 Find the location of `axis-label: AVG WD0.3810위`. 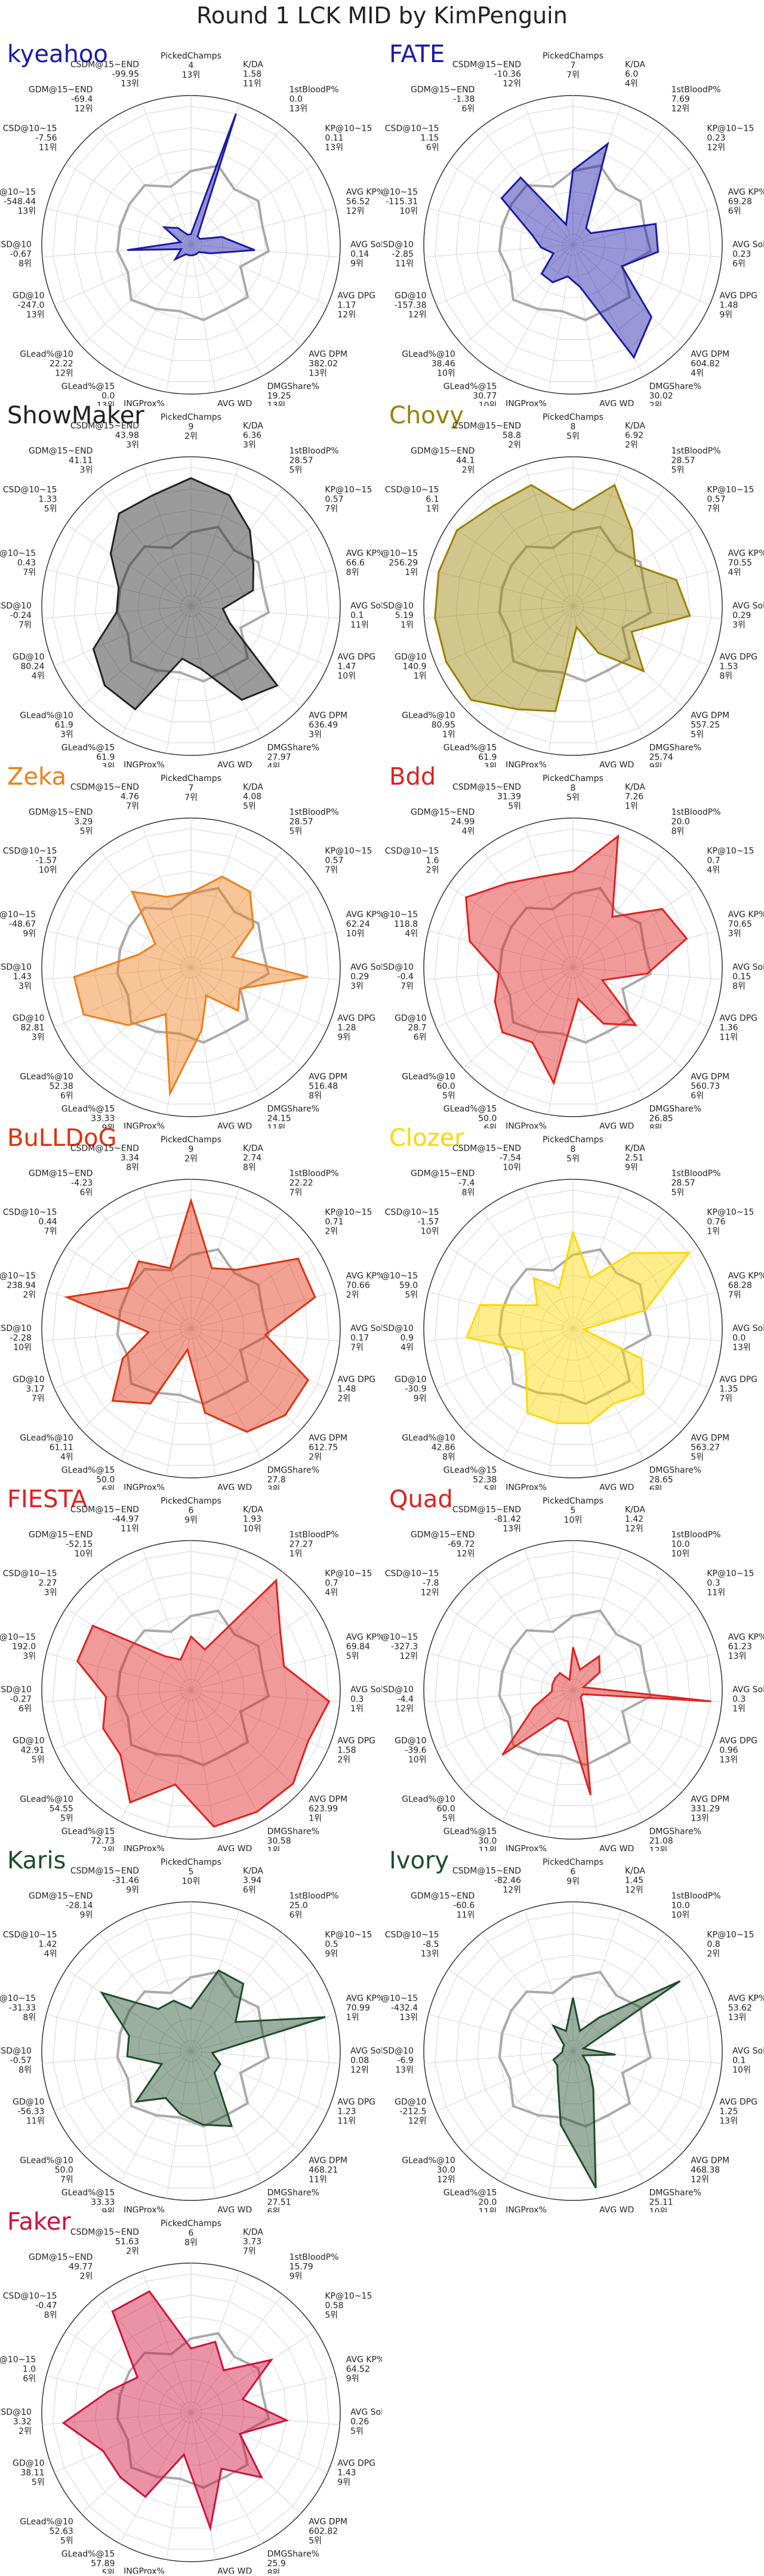

axis-label: AVG WD0.3810위 is located at coordinates (617, 413).